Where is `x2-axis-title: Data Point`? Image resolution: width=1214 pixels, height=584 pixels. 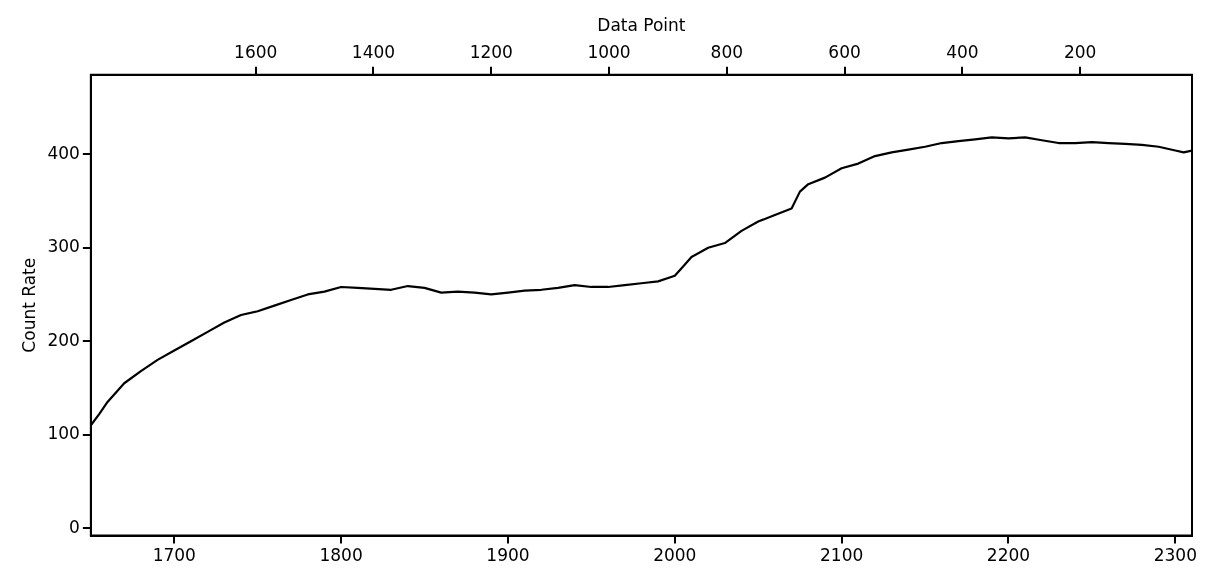 x2-axis-title: Data Point is located at coordinates (641, 24).